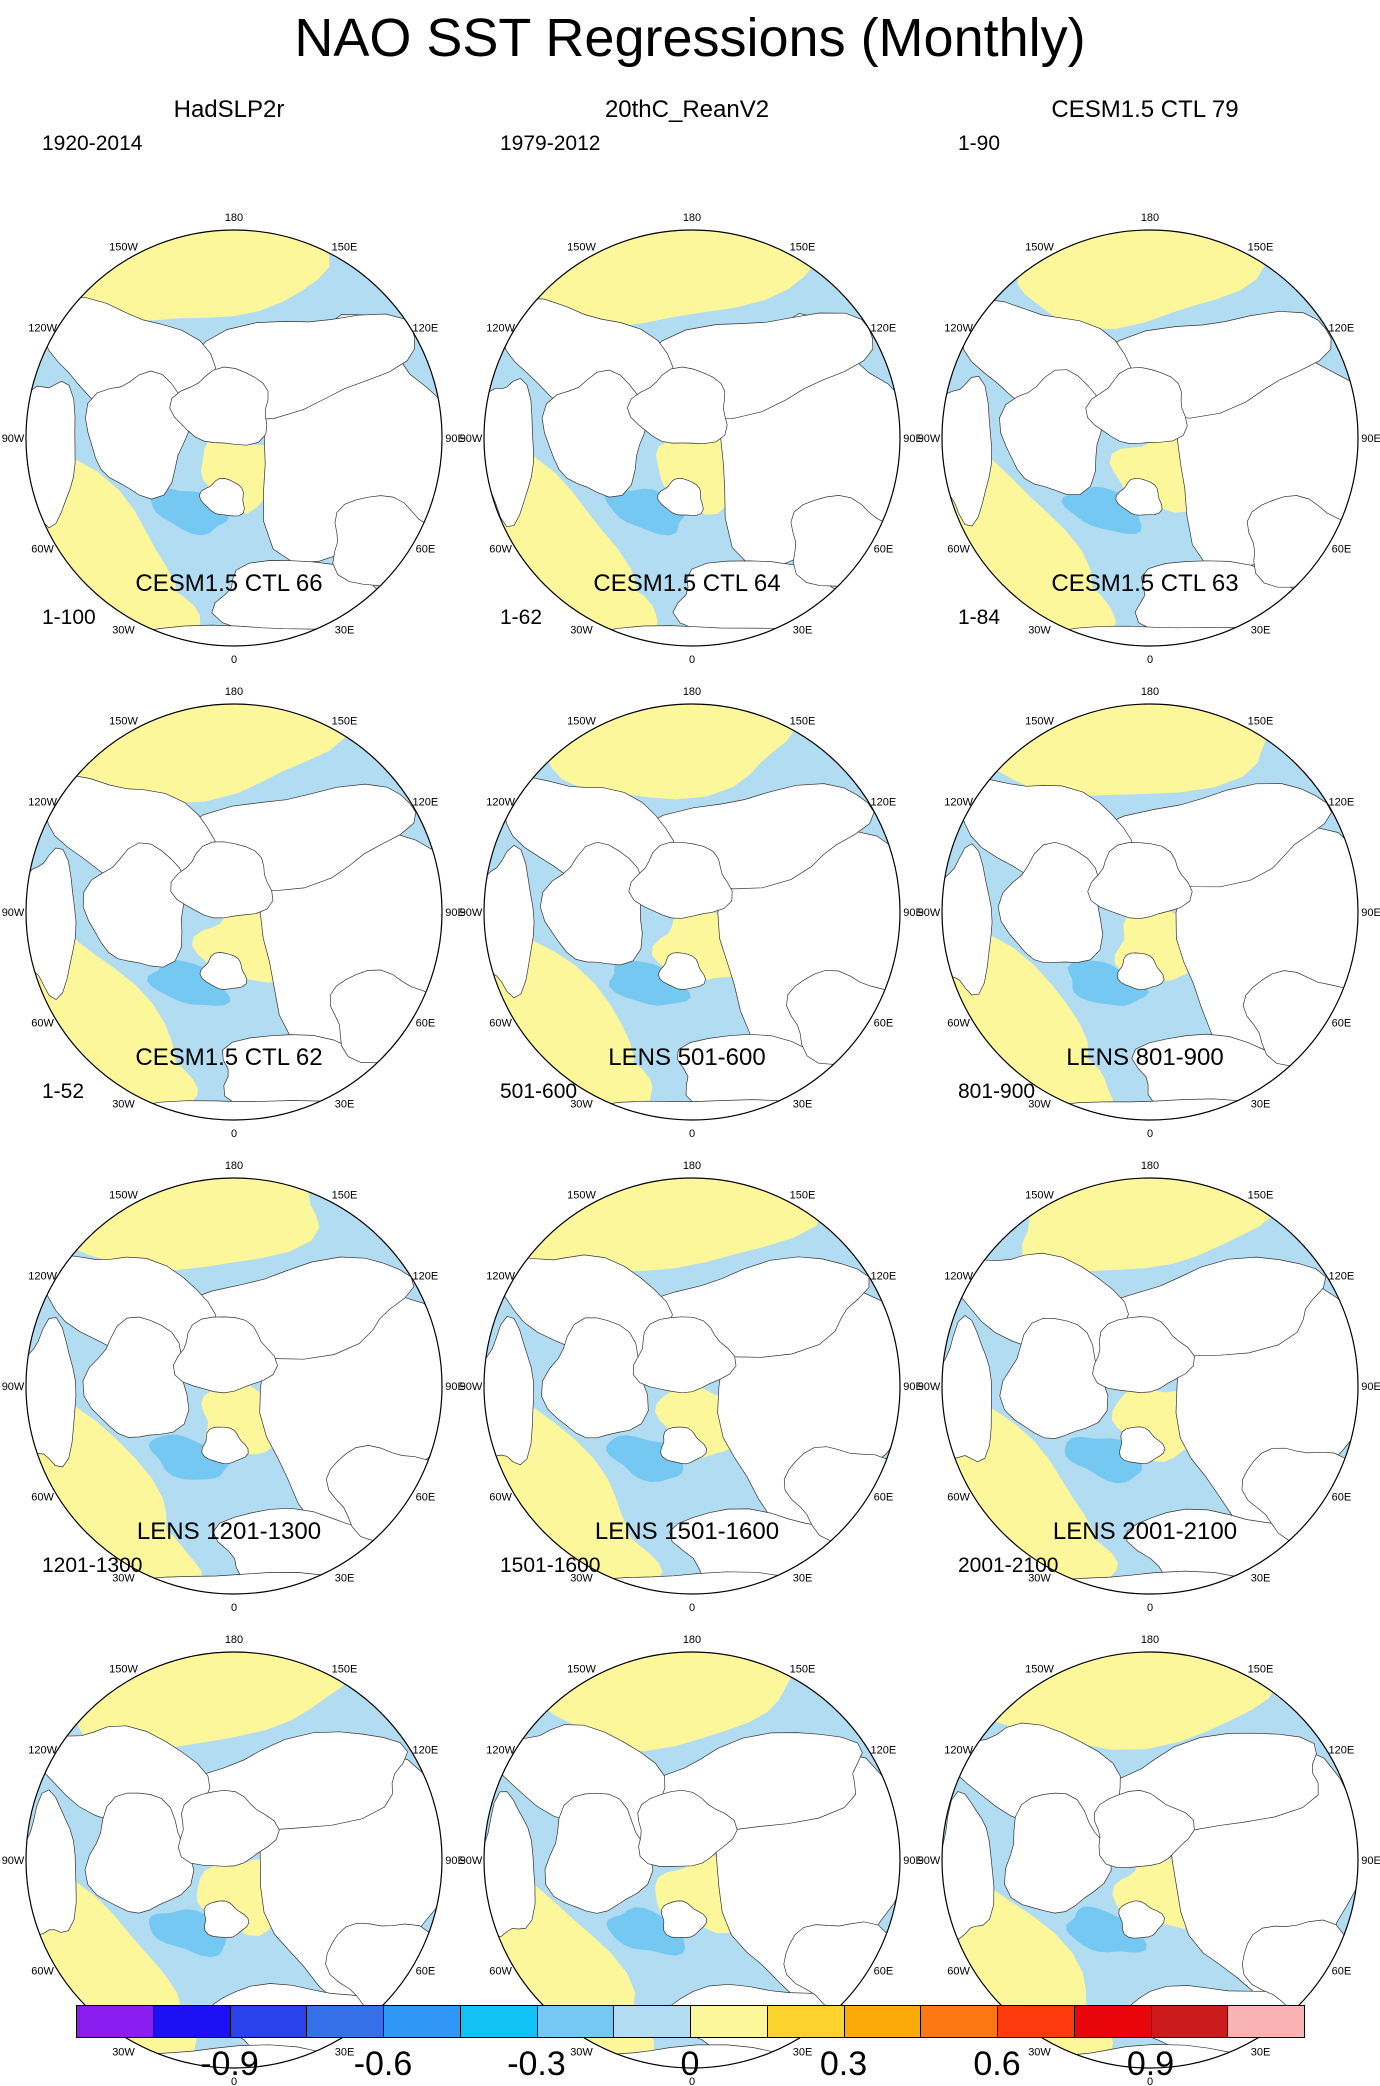 The width and height of the screenshot is (1380, 2086). I want to click on colorbar-tick-label: 0.9, so click(1150, 2064).